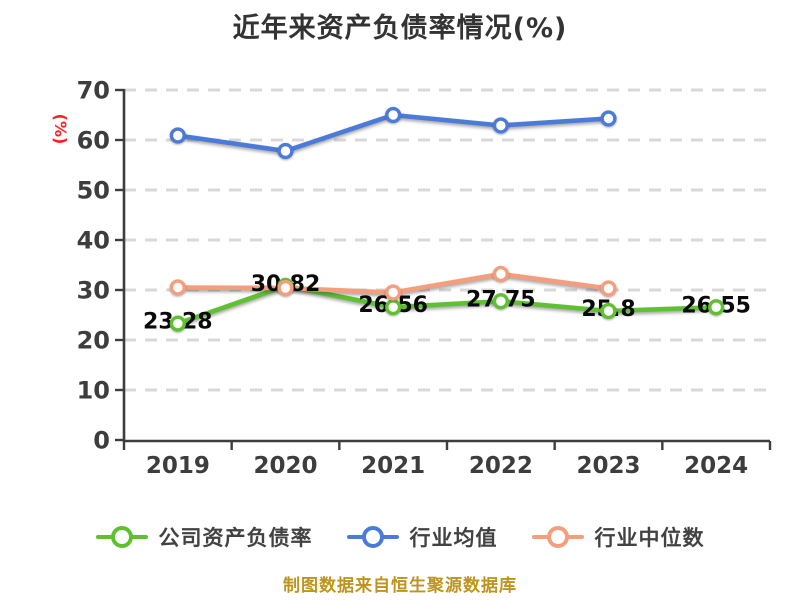 The image size is (800, 600). Describe the element at coordinates (178, 466) in the screenshot. I see `x-tick-label: 2019` at that location.